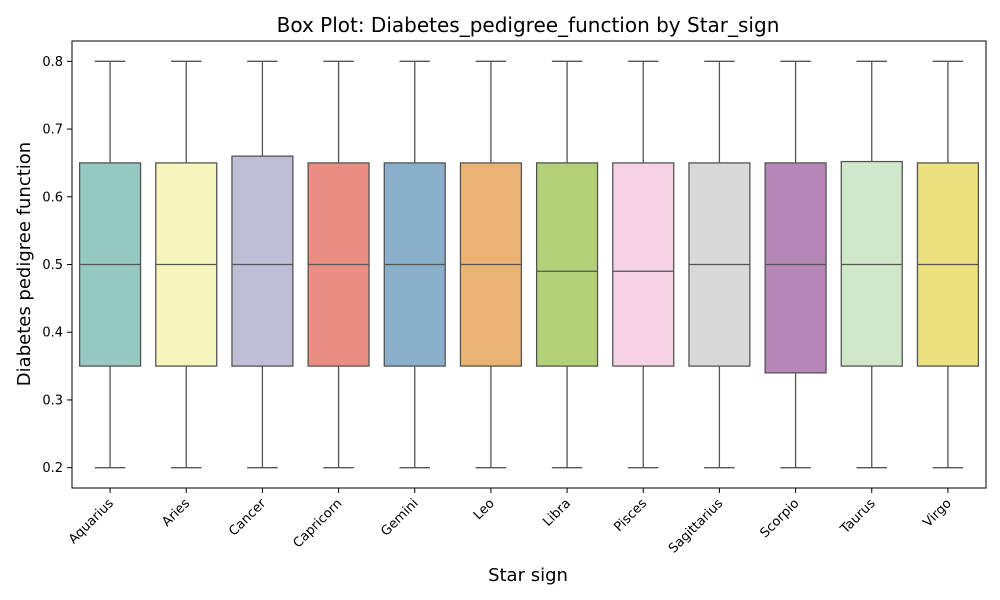 The height and width of the screenshot is (600, 1000). What do you see at coordinates (186, 264) in the screenshot?
I see `box-aries` at bounding box center [186, 264].